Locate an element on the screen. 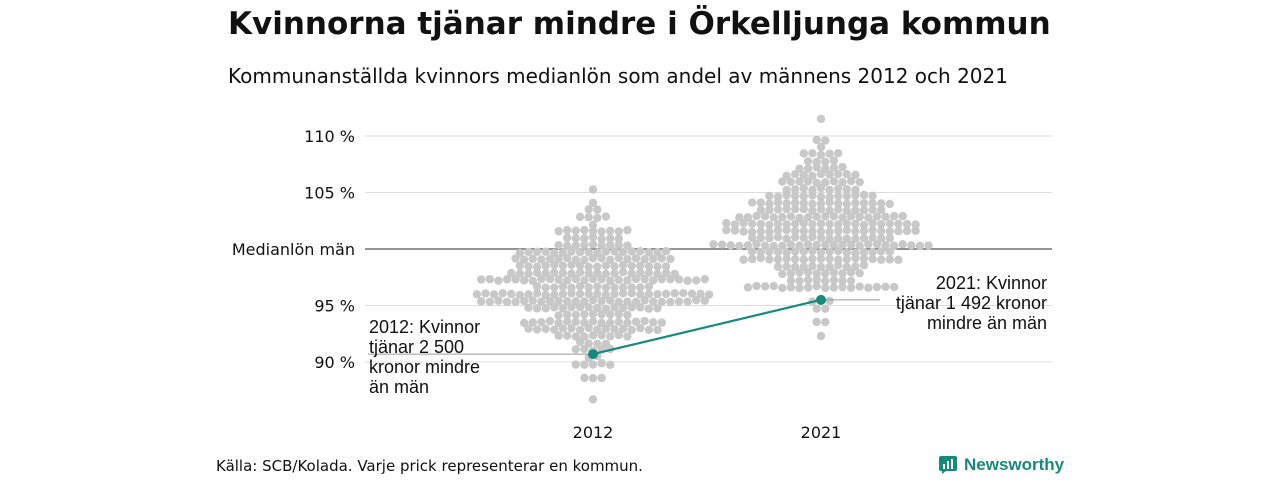 This screenshot has height=480, width=1280. highlight-point is located at coordinates (821, 299).